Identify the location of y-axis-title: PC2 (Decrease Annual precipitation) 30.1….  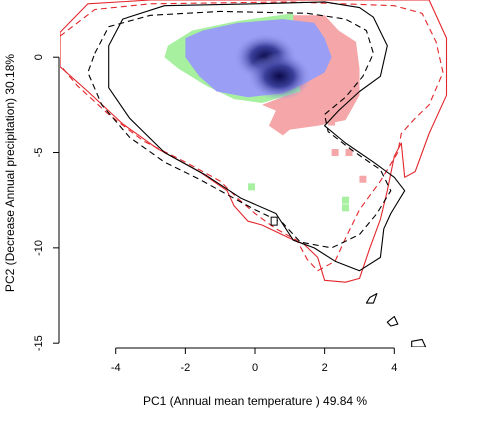
(10, 173).